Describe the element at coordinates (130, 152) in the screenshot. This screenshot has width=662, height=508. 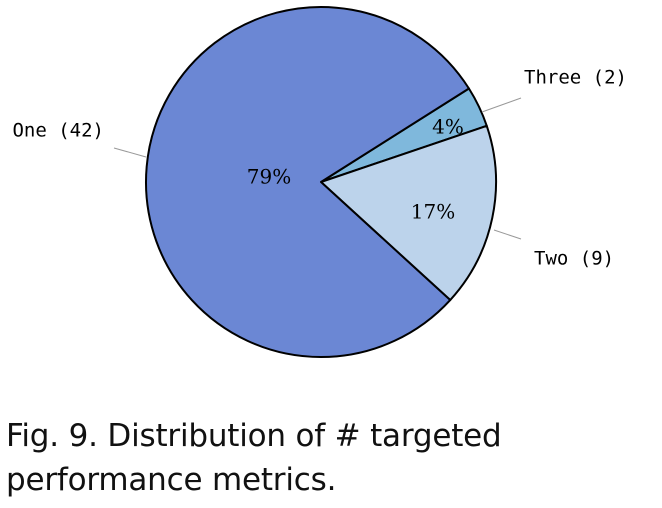
I see `leader-line-one` at that location.